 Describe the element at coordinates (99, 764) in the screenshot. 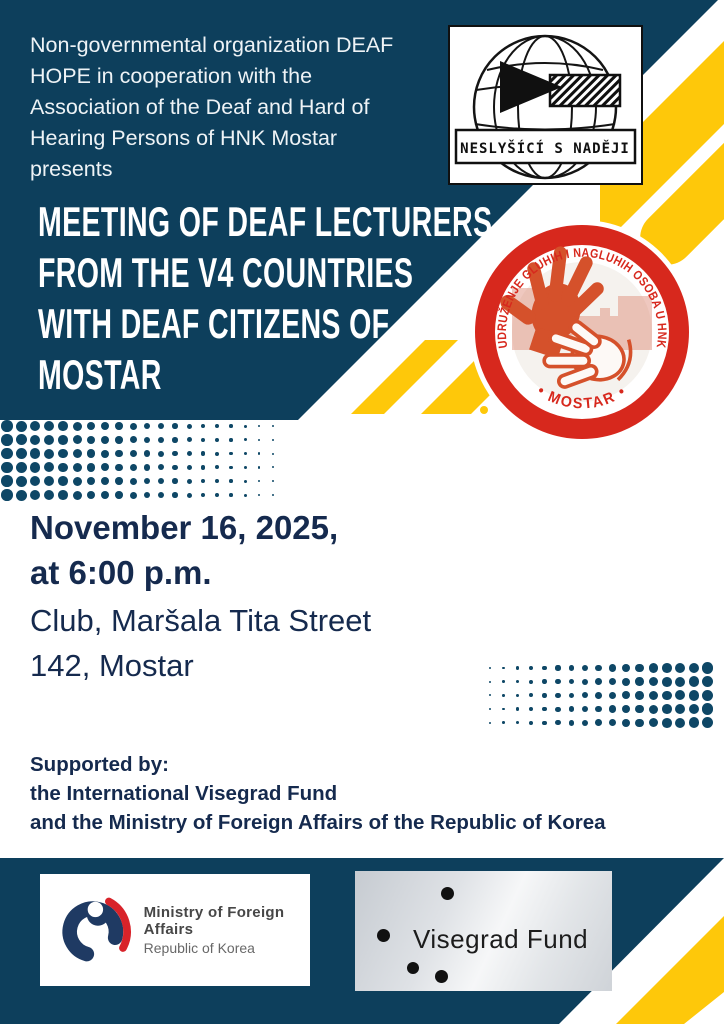

I see `supporters-line: Supported by:` at that location.